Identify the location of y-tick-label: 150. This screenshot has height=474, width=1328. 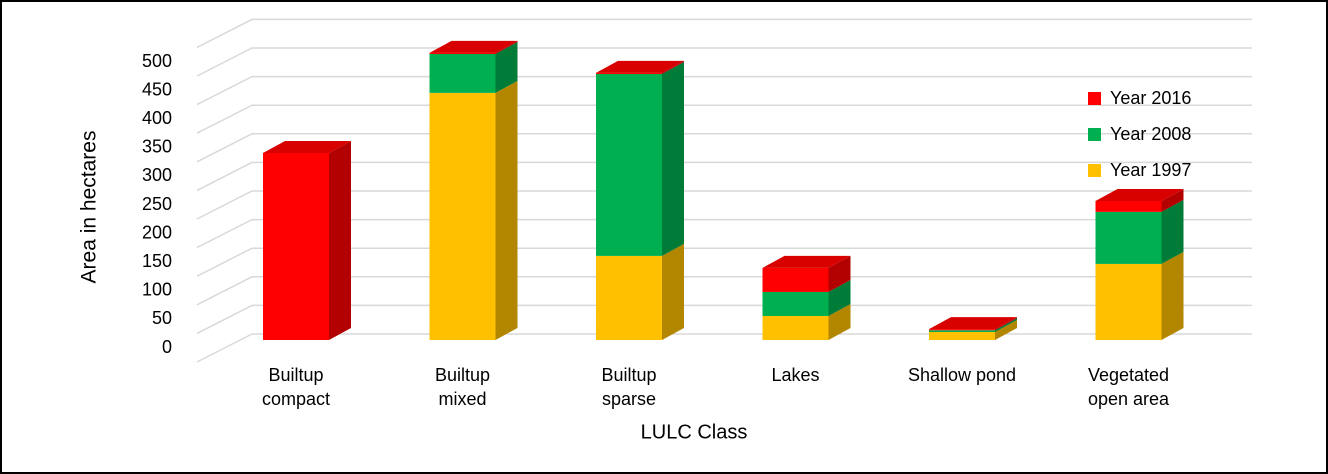
(157, 261).